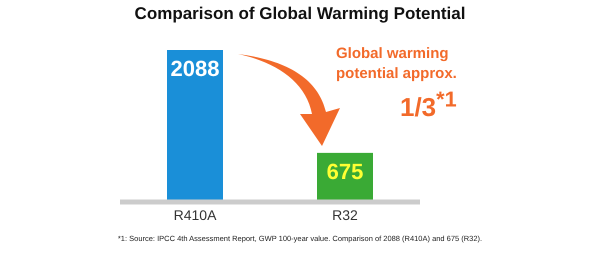 The image size is (600, 266). What do you see at coordinates (345, 171) in the screenshot?
I see `data-label: 675` at bounding box center [345, 171].